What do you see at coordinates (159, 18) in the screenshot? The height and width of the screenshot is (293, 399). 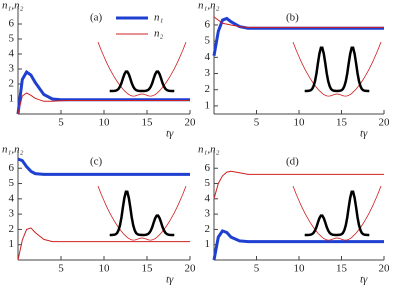 I see `legend-label: n₁` at bounding box center [159, 18].